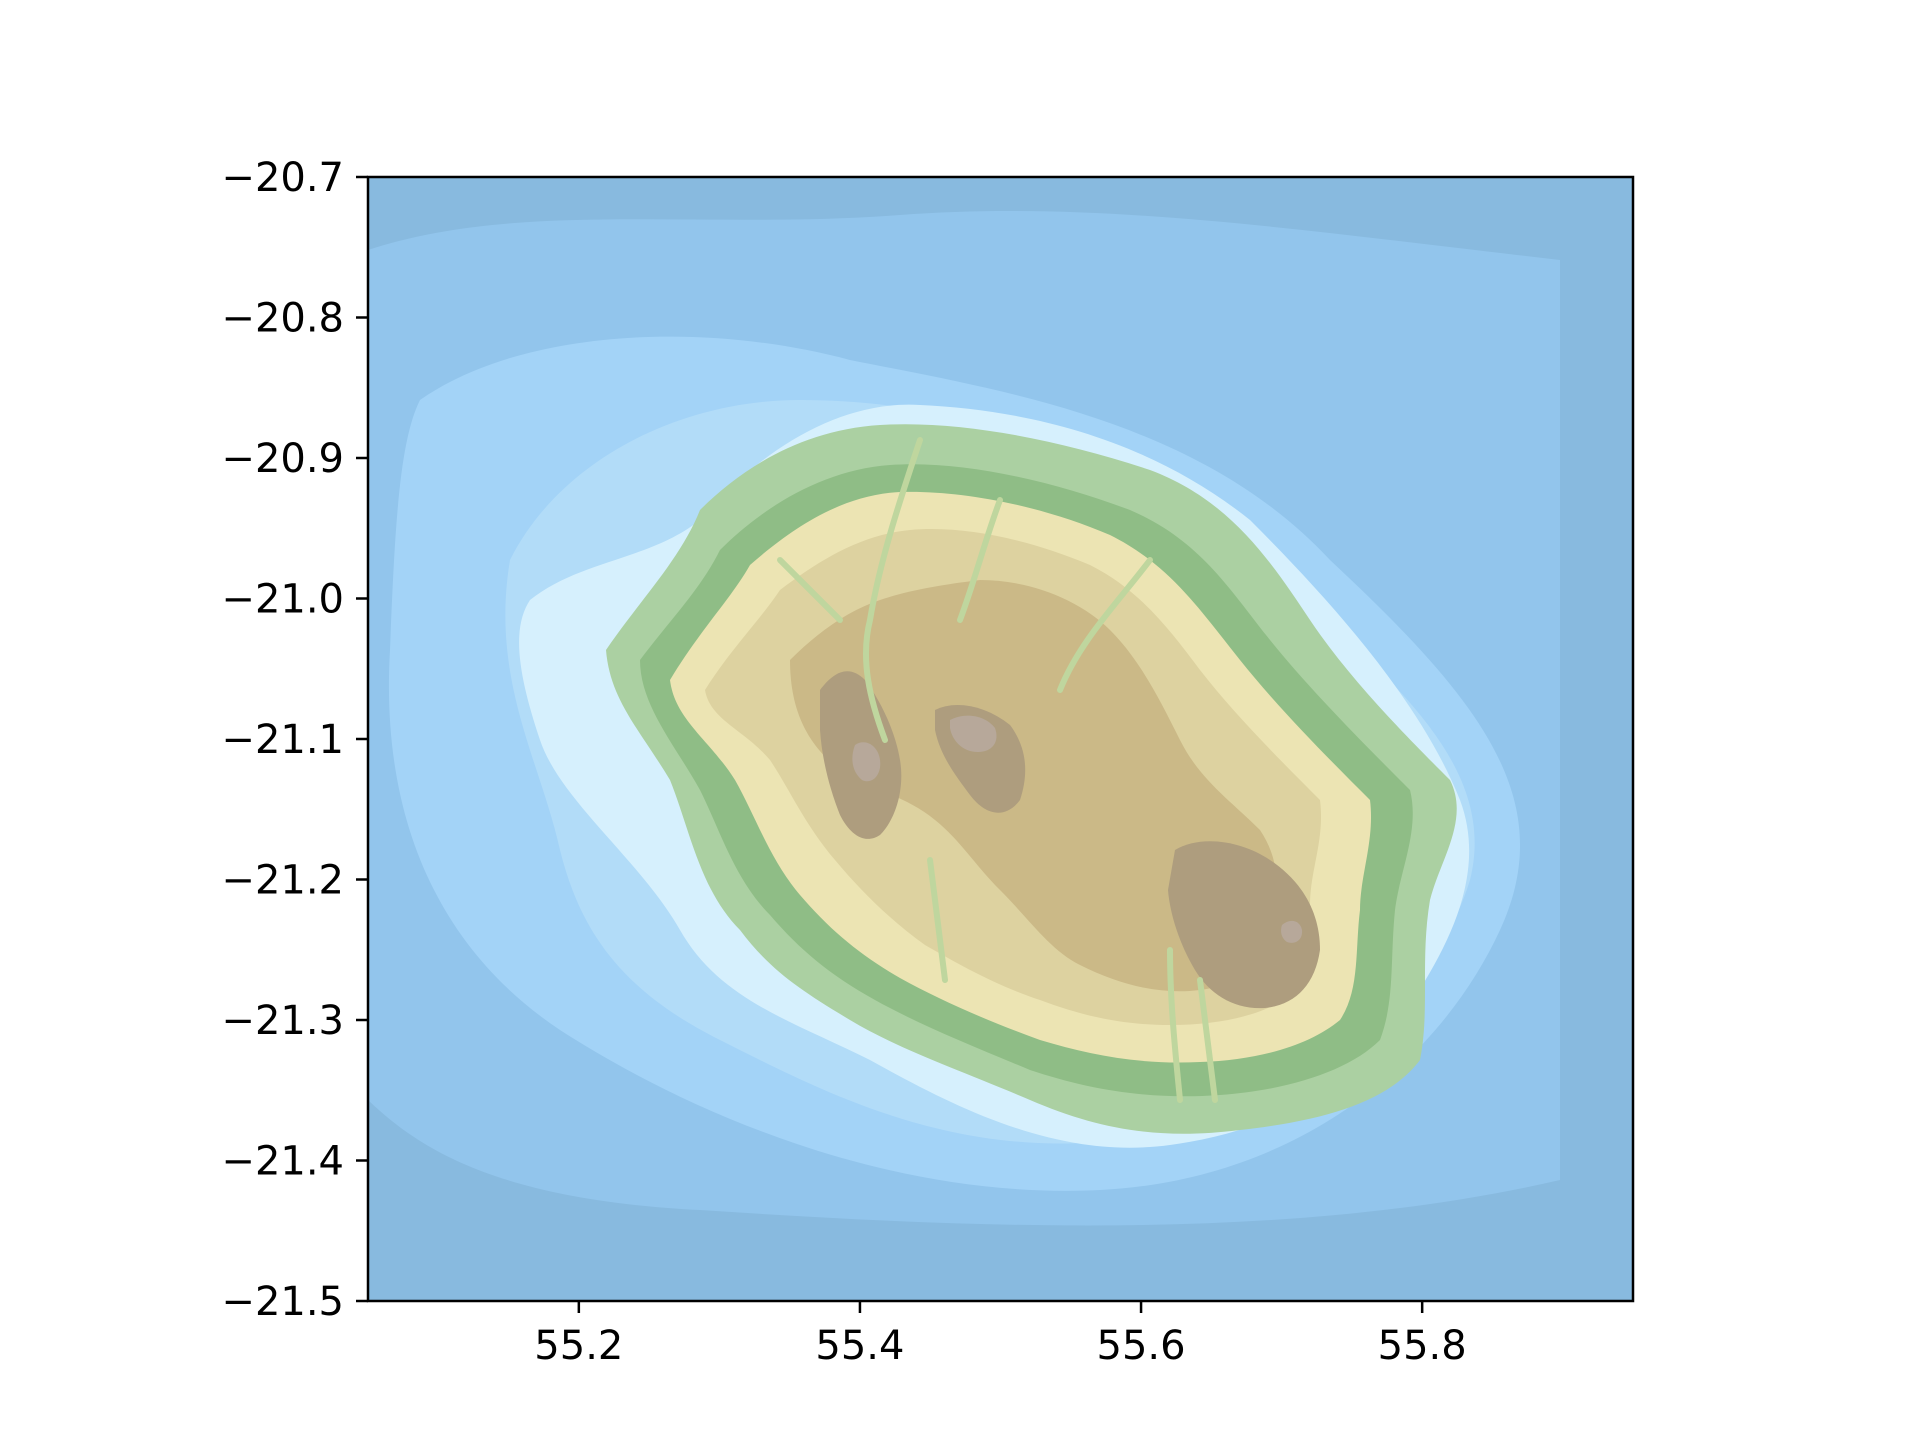 This screenshot has width=1920, height=1440. I want to click on y-tick-label: −21.1, so click(282, 740).